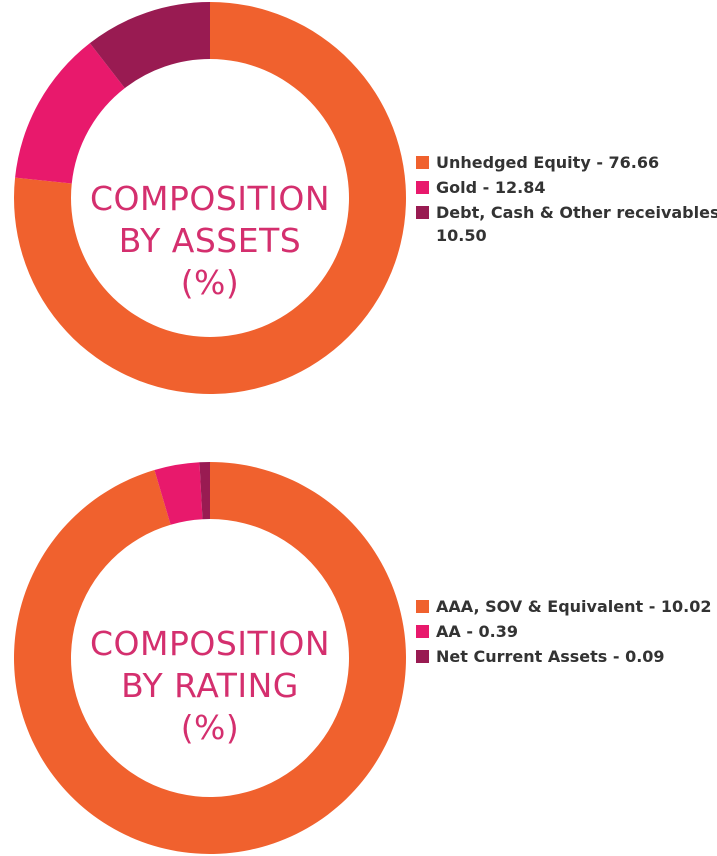  What do you see at coordinates (576, 224) in the screenshot?
I see `legend-label: Debt, Cash & Other receivables - 10.50` at bounding box center [576, 224].